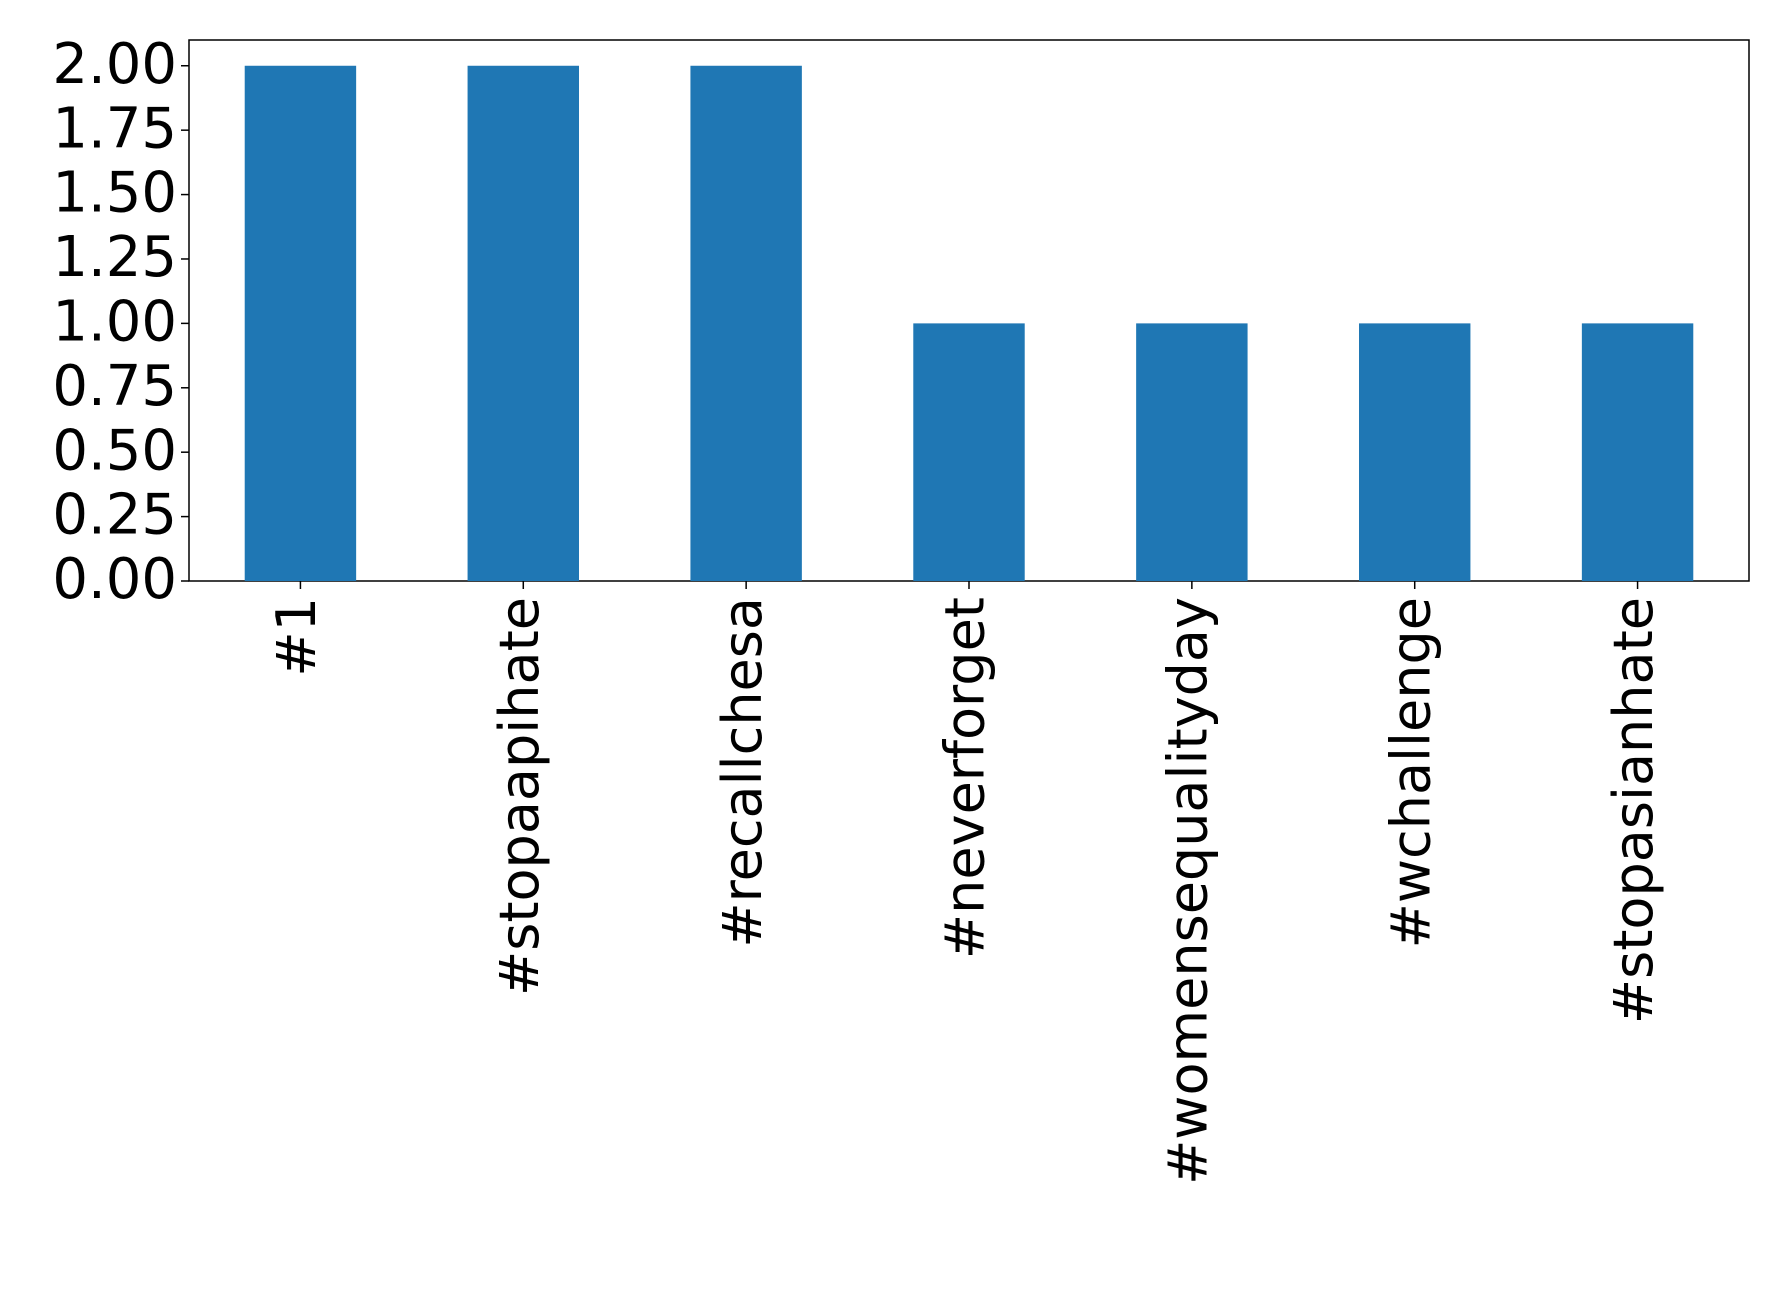 The width and height of the screenshot is (1778, 1308). Describe the element at coordinates (1410, 772) in the screenshot. I see `x-tick-label: #wchallenge` at that location.